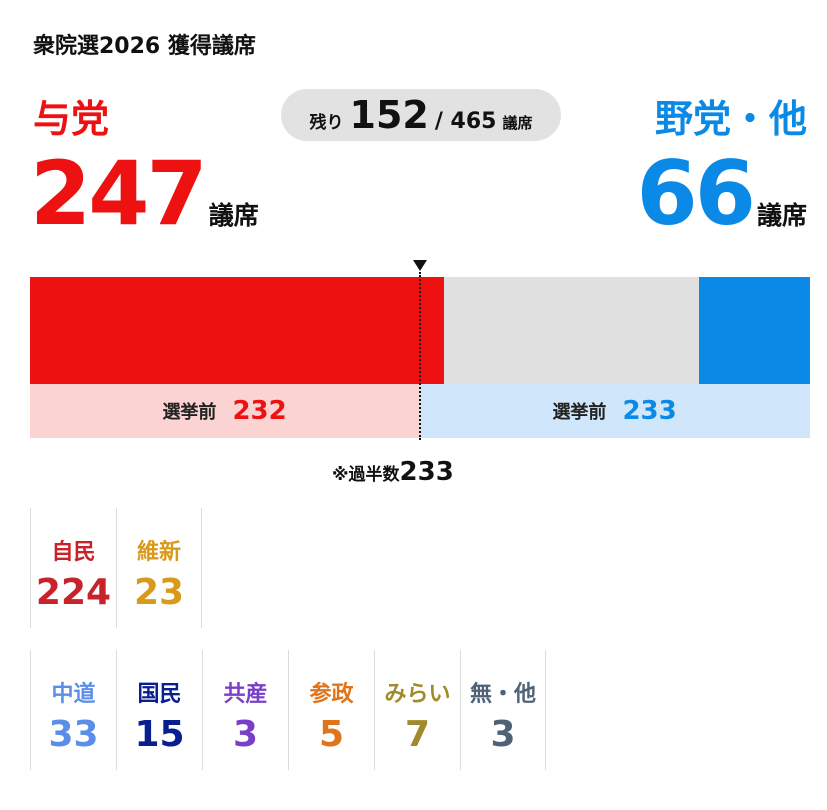  What do you see at coordinates (144, 46) in the screenshot?
I see `page-title: 衆院選2026 獲得議席` at bounding box center [144, 46].